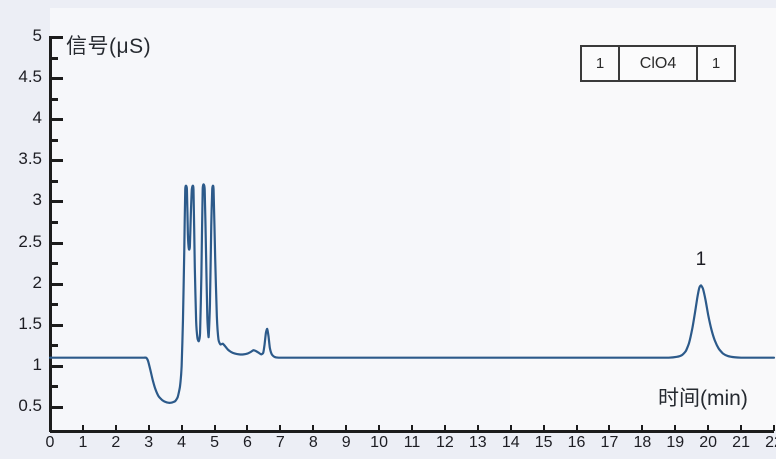 The height and width of the screenshot is (459, 776). What do you see at coordinates (247, 442) in the screenshot?
I see `x-tick-label: 6` at bounding box center [247, 442].